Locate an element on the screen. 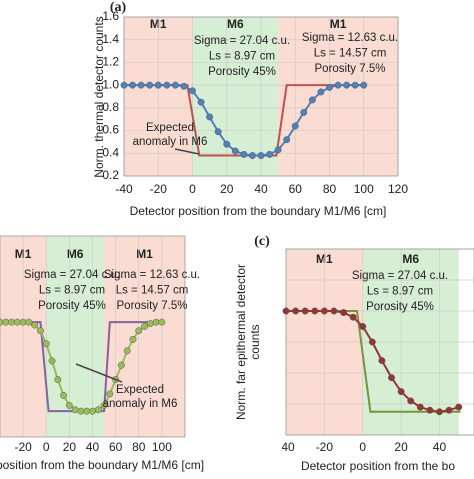 The width and height of the screenshot is (474, 479). y-axis-label: Norm. thermal detector counts is located at coordinates (99, 96).